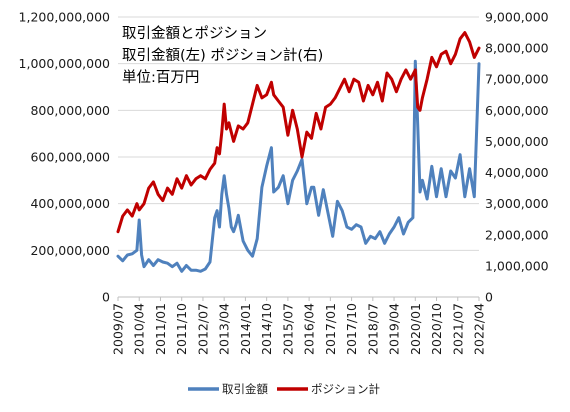 This screenshot has height=412, width=570. What do you see at coordinates (224, 329) in the screenshot?
I see `x-tick-label: 2013/04` at bounding box center [224, 329].